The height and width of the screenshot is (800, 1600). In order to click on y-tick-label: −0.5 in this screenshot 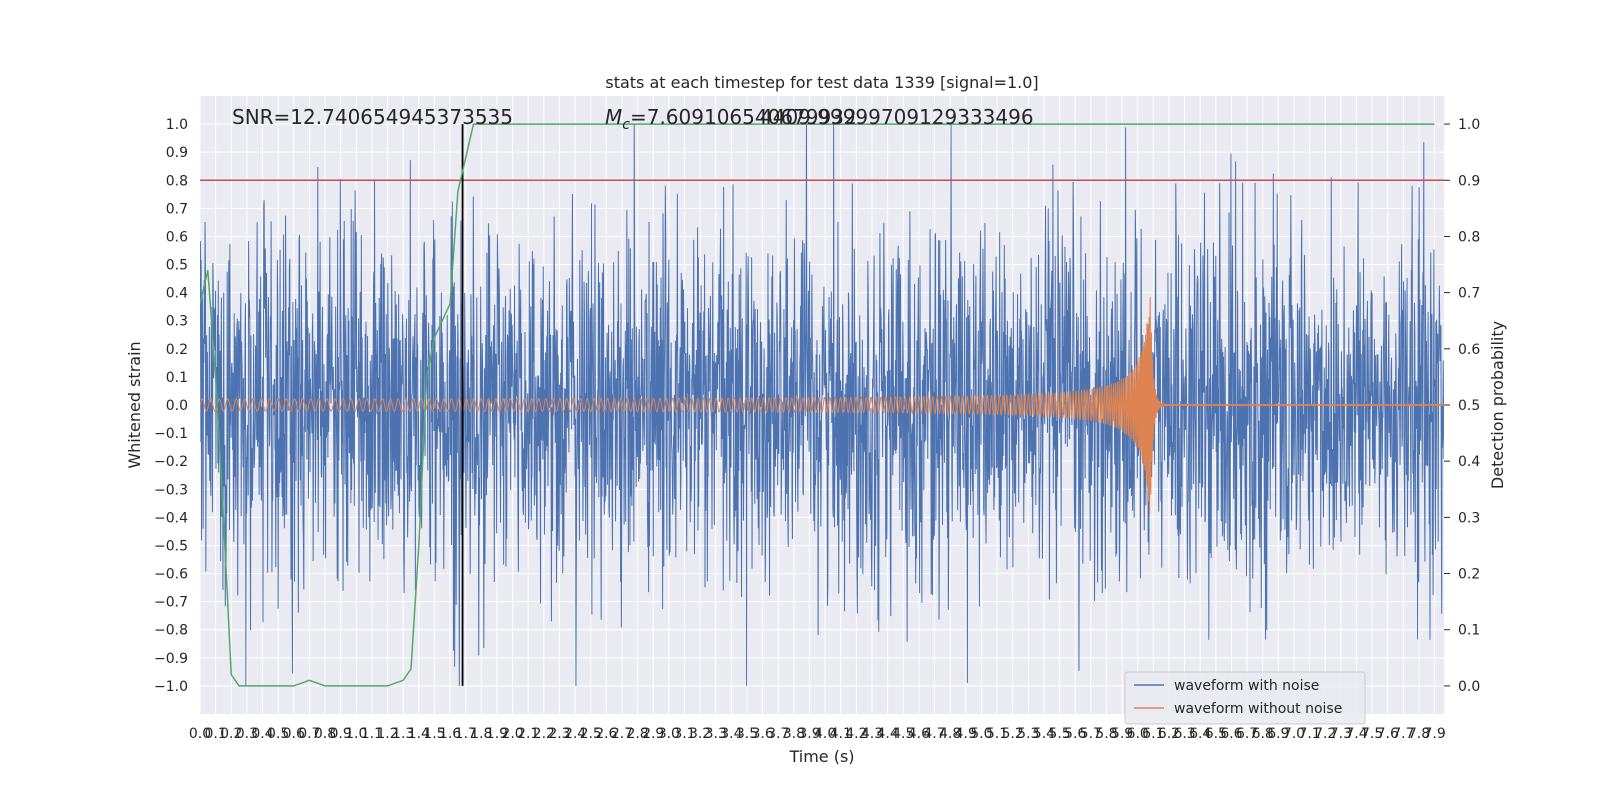, I will do `click(171, 546)`.